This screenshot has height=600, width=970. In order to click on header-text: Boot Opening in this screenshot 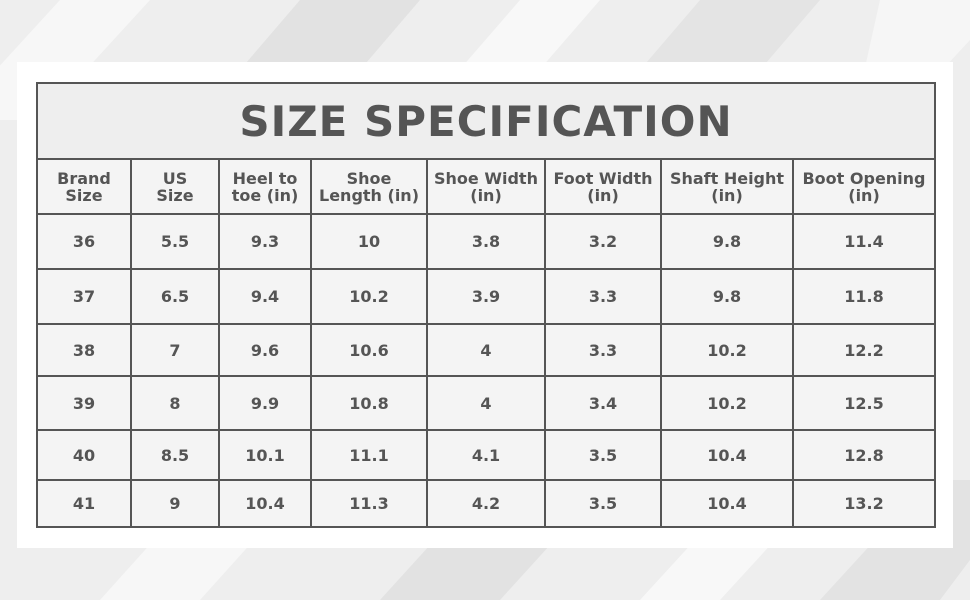, I will do `click(864, 178)`.